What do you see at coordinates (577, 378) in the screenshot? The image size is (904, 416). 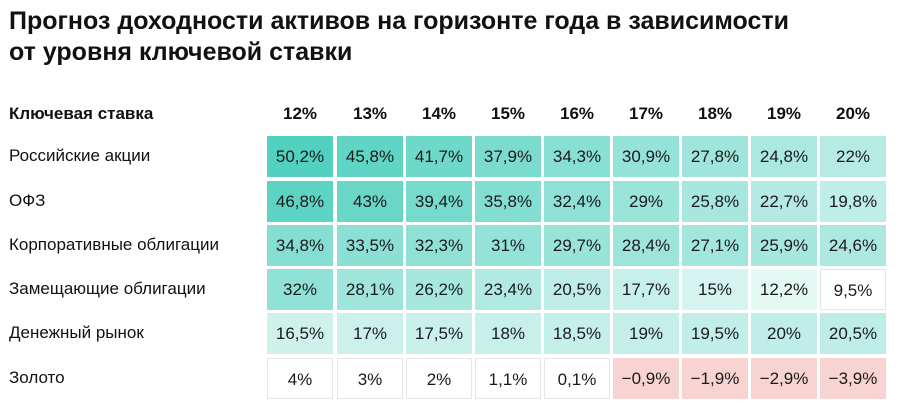 I see `heatmap-cell: 0,1%` at bounding box center [577, 378].